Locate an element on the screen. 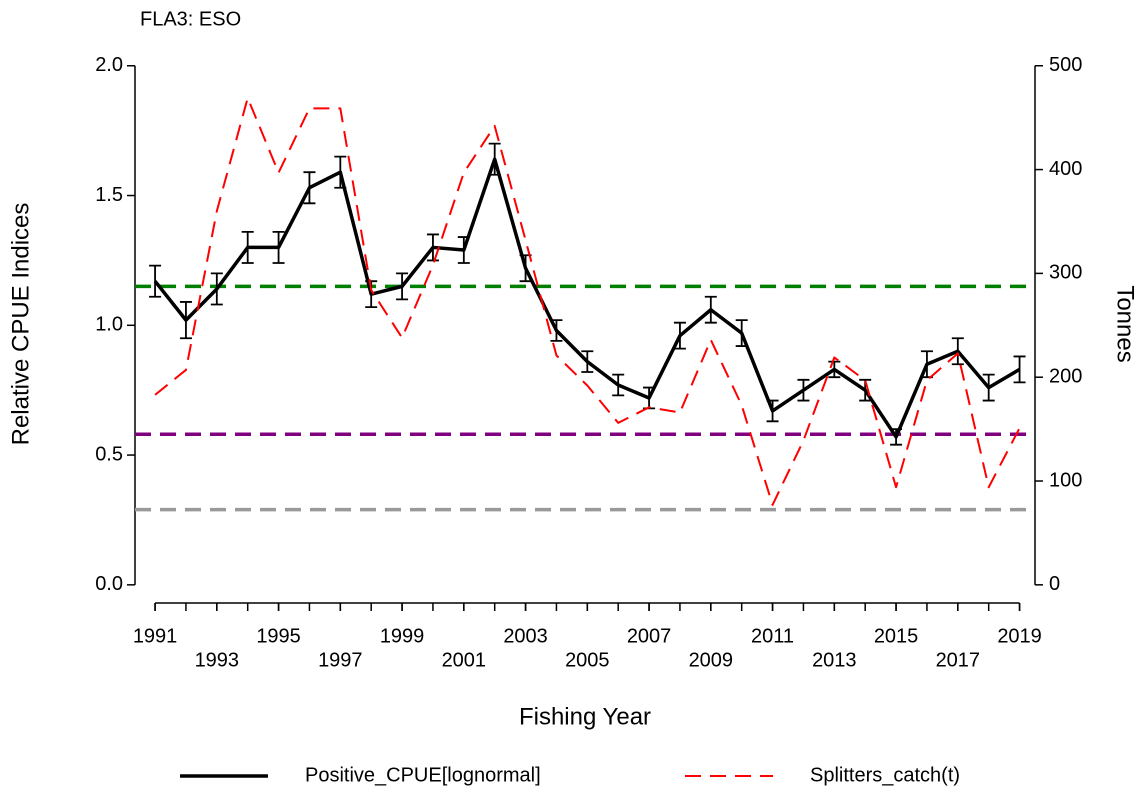  legend-label: Splitters_catch(t) is located at coordinates (885, 775).